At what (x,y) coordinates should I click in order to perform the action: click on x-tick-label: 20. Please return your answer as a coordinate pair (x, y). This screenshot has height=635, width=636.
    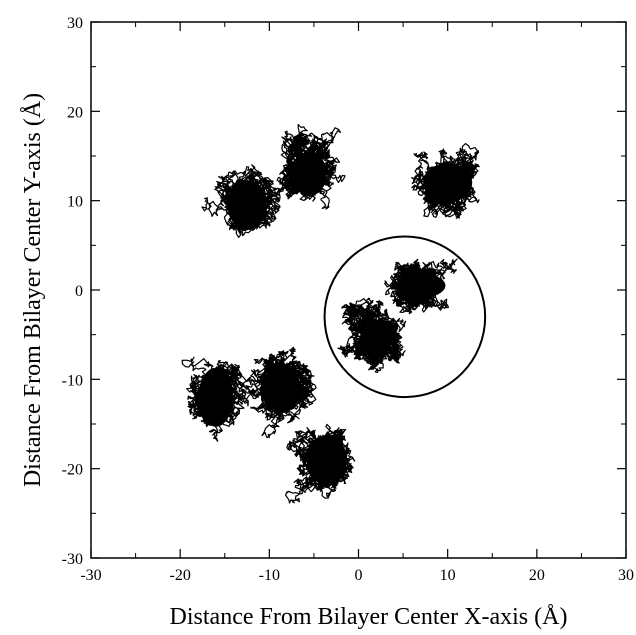
    Looking at the image, I should click on (537, 575).